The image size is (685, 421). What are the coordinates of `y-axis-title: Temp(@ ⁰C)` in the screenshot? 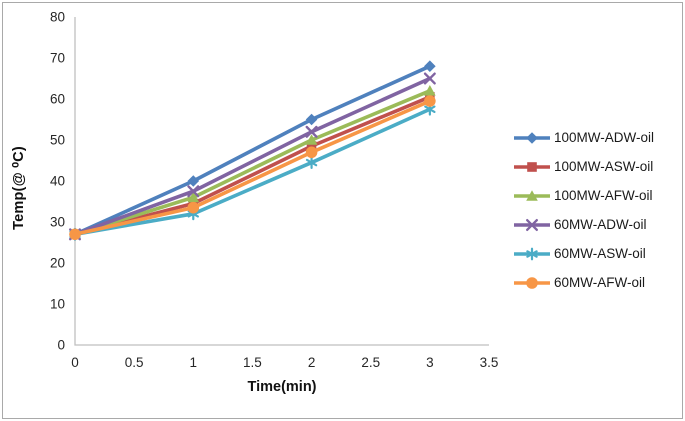 It's located at (19, 188).